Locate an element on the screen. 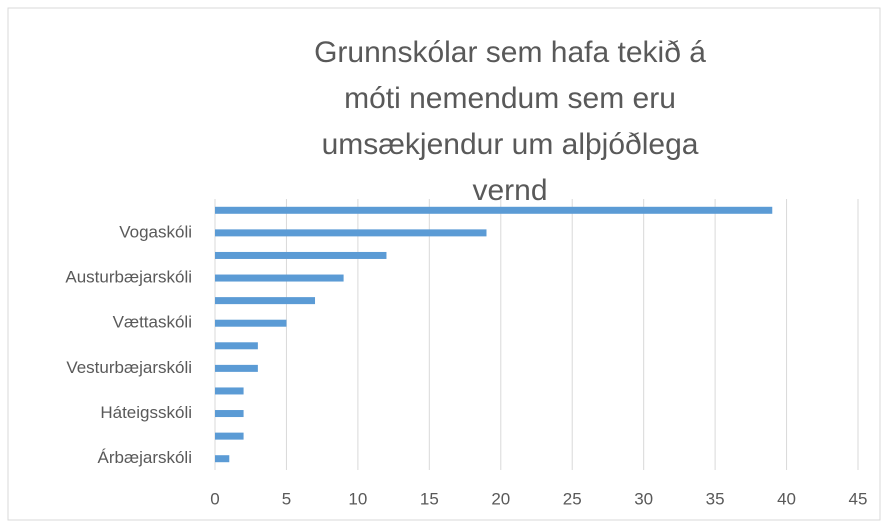 The width and height of the screenshot is (887, 526). x-tick-label: 45 is located at coordinates (858, 498).